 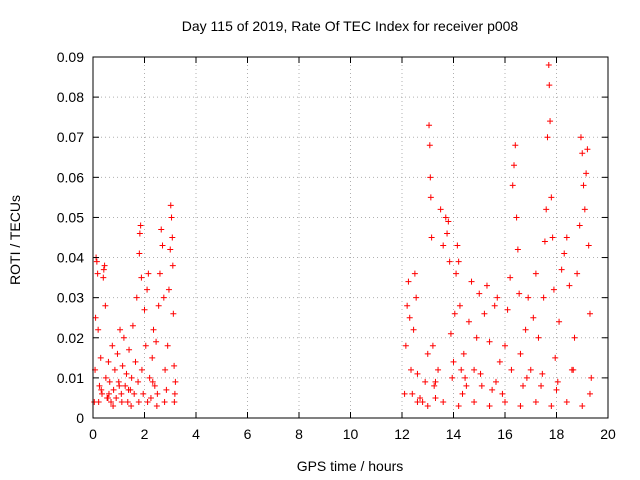 I want to click on x-tick-label: 16, so click(x=505, y=434).